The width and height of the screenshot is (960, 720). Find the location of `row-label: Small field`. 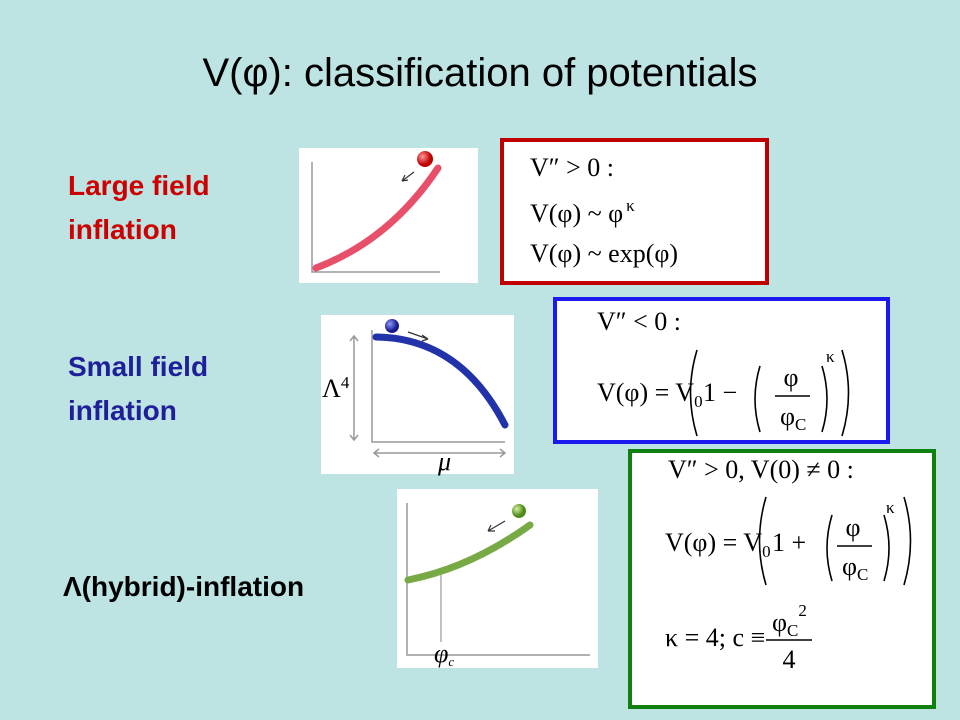

row-label: Small field is located at coordinates (138, 366).